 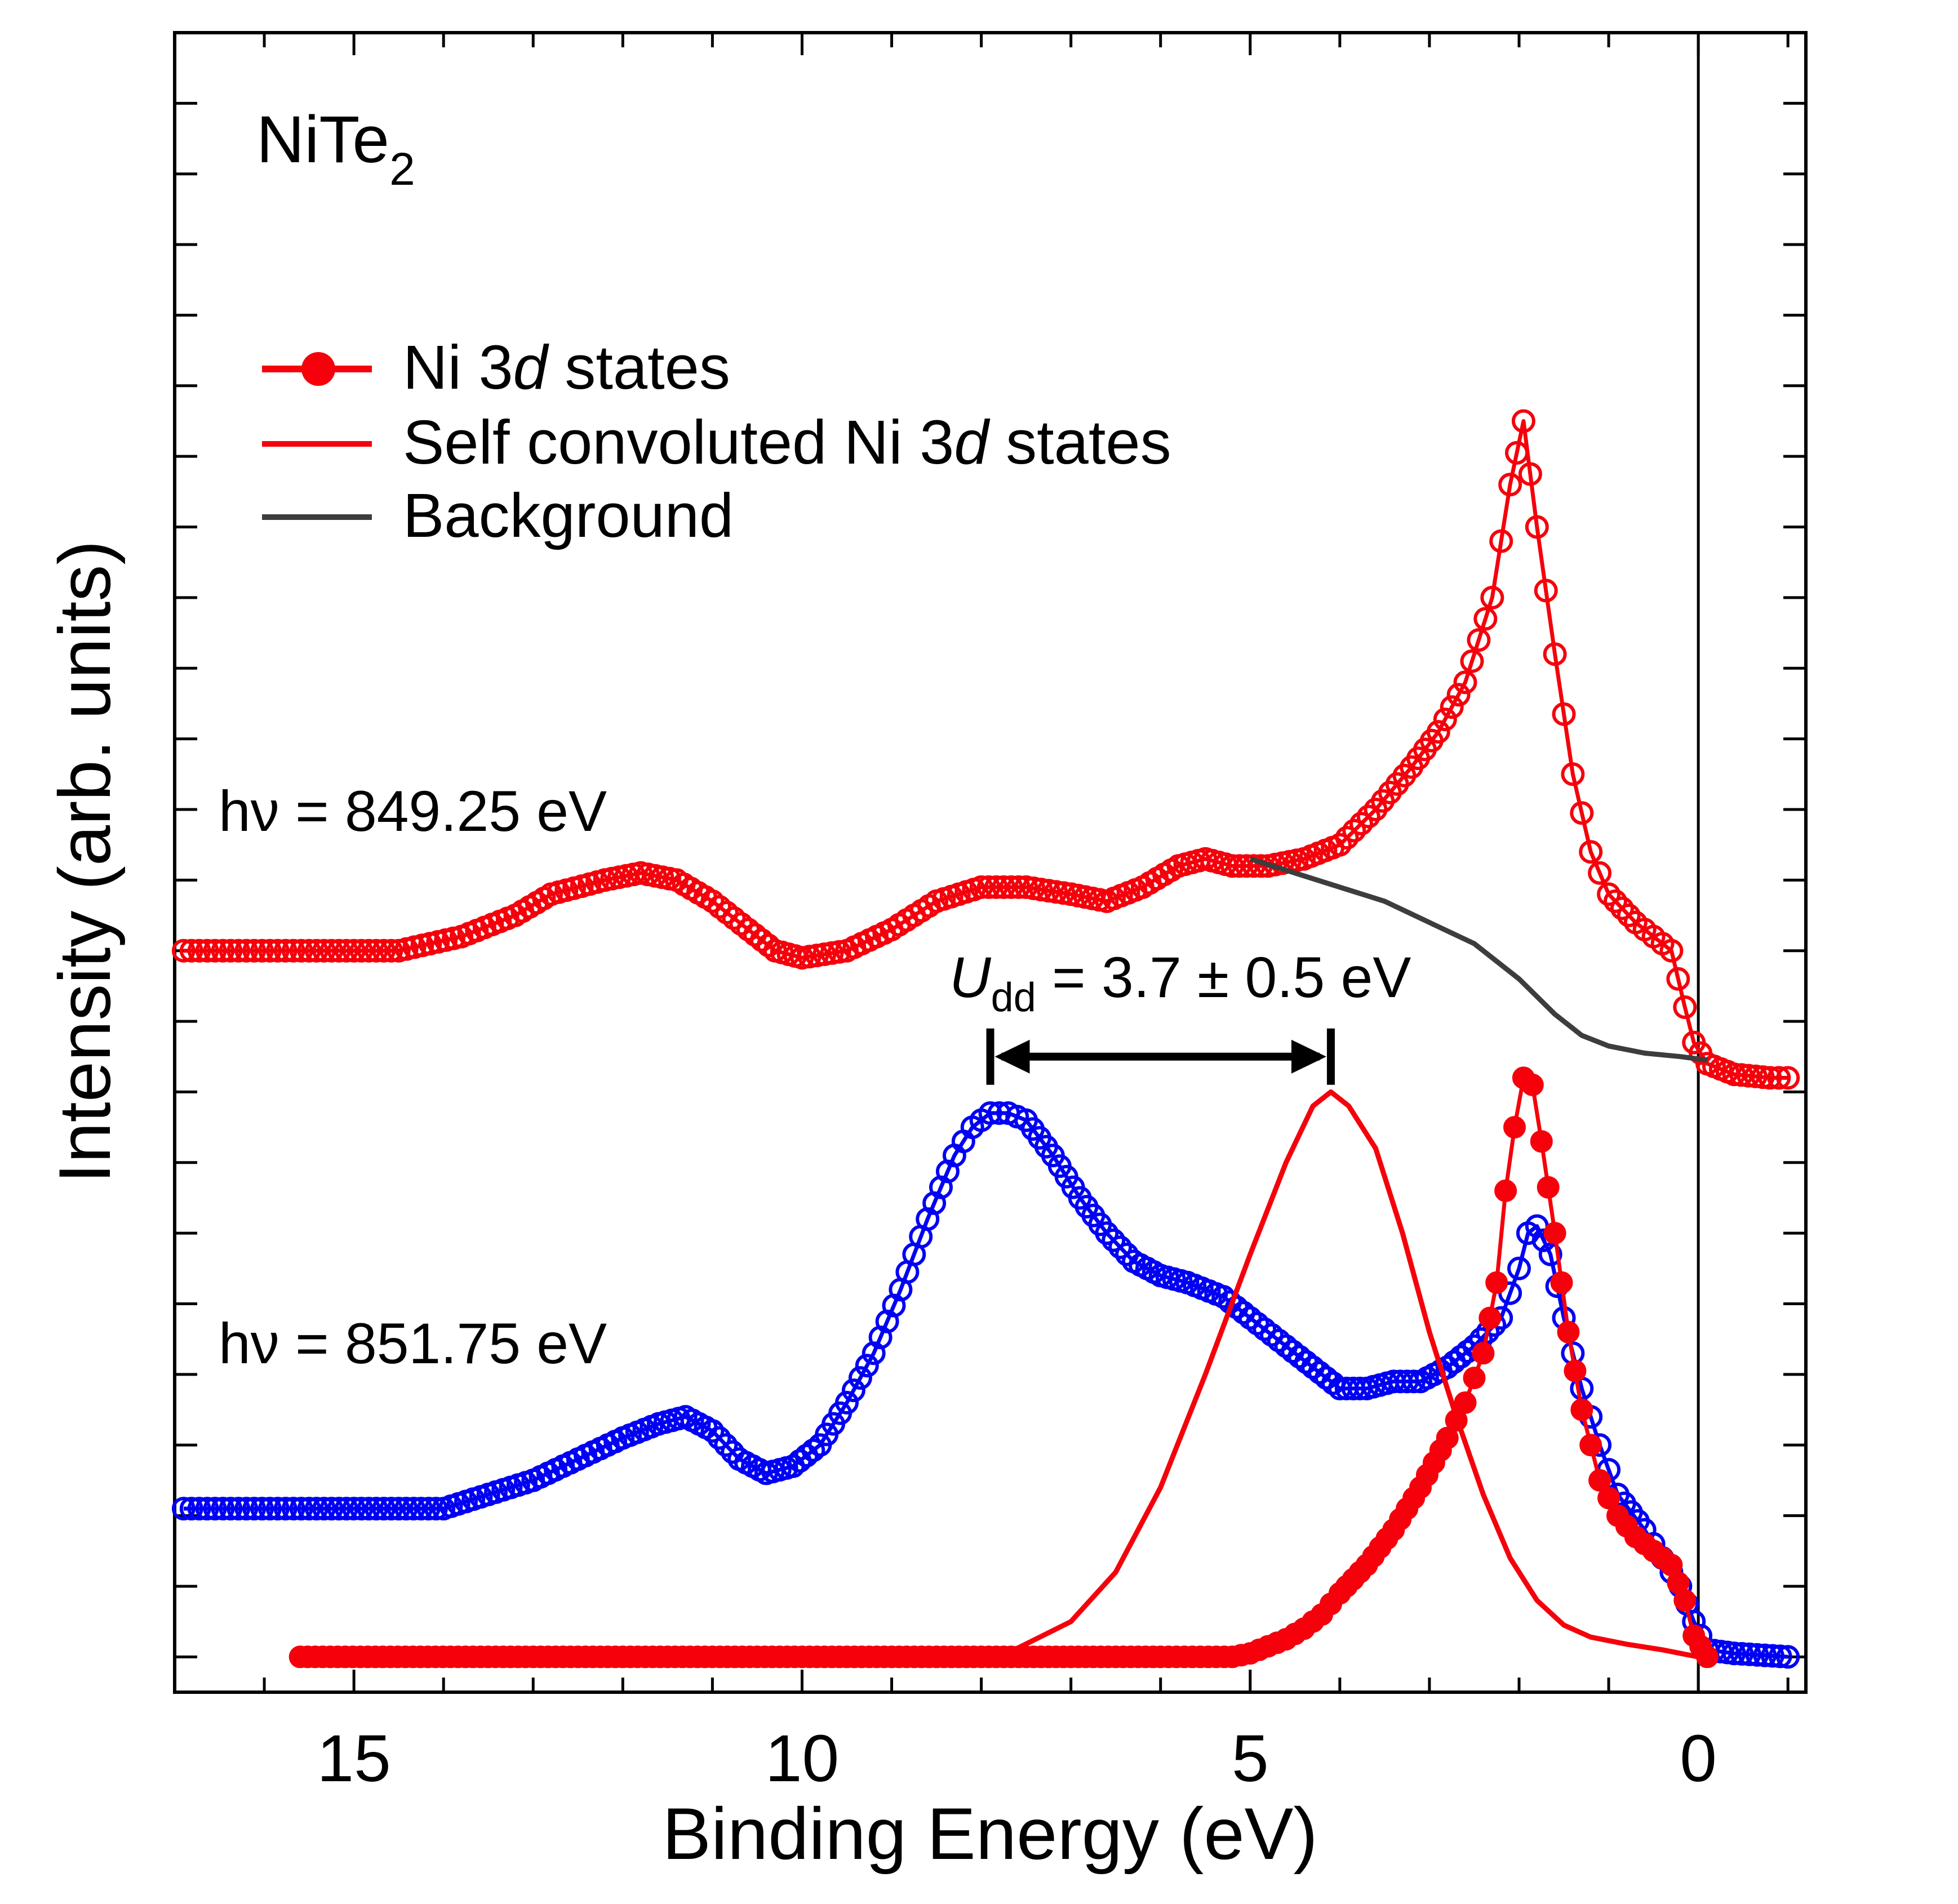 What do you see at coordinates (787, 442) in the screenshot?
I see `legend-label-self-convoluted: Self convoluted Ni 3d states` at bounding box center [787, 442].